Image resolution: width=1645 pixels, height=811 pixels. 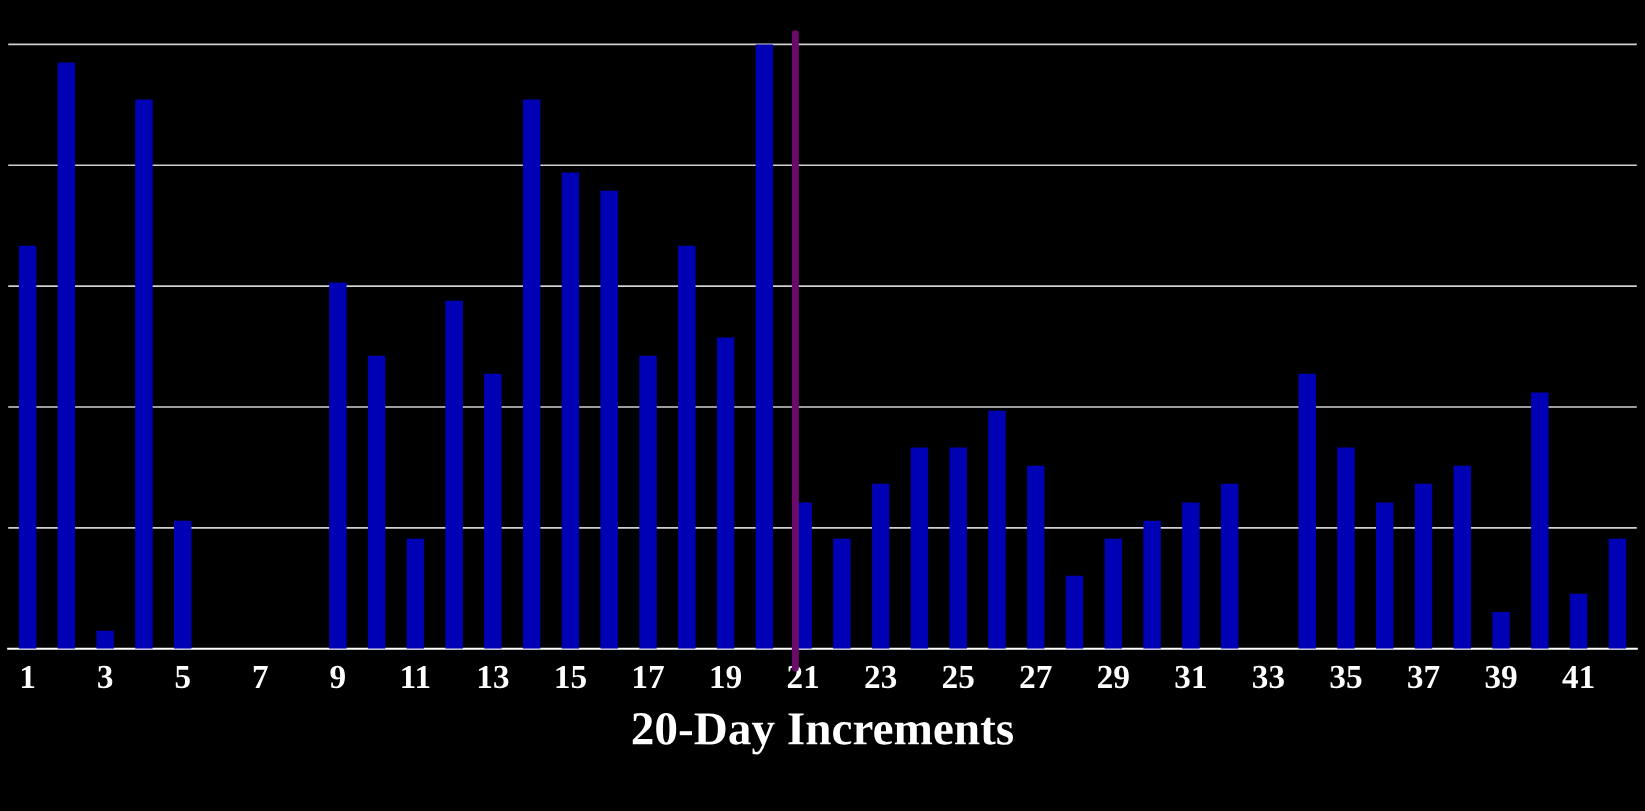 I want to click on x-tick-label: 15, so click(x=571, y=677).